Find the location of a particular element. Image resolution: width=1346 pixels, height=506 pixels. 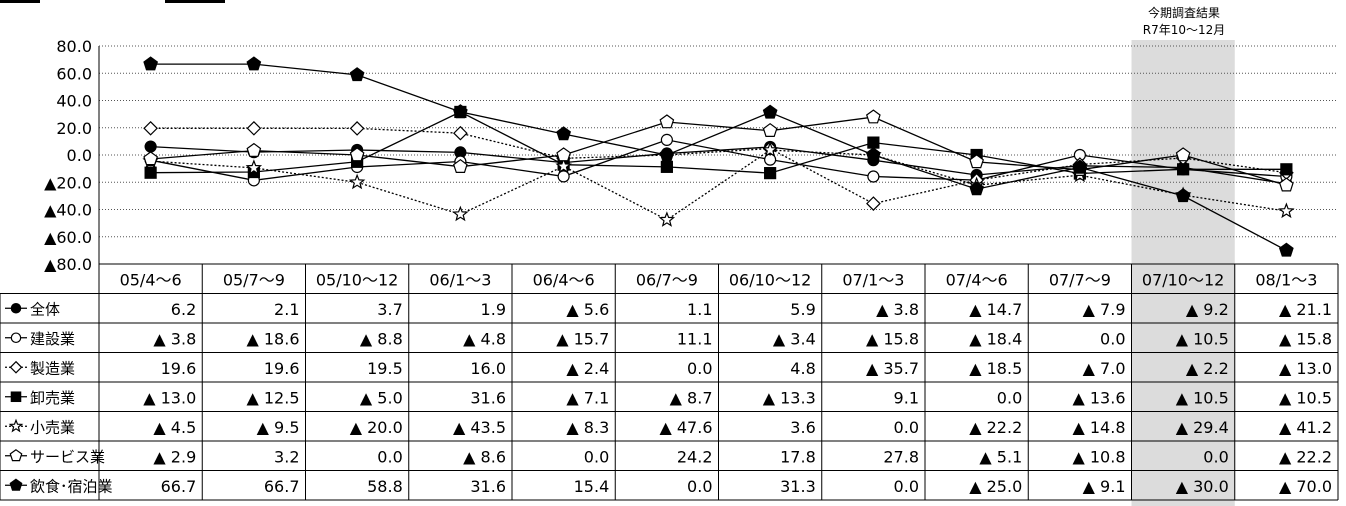

x-tick-label: 06/1～3 is located at coordinates (460, 280).